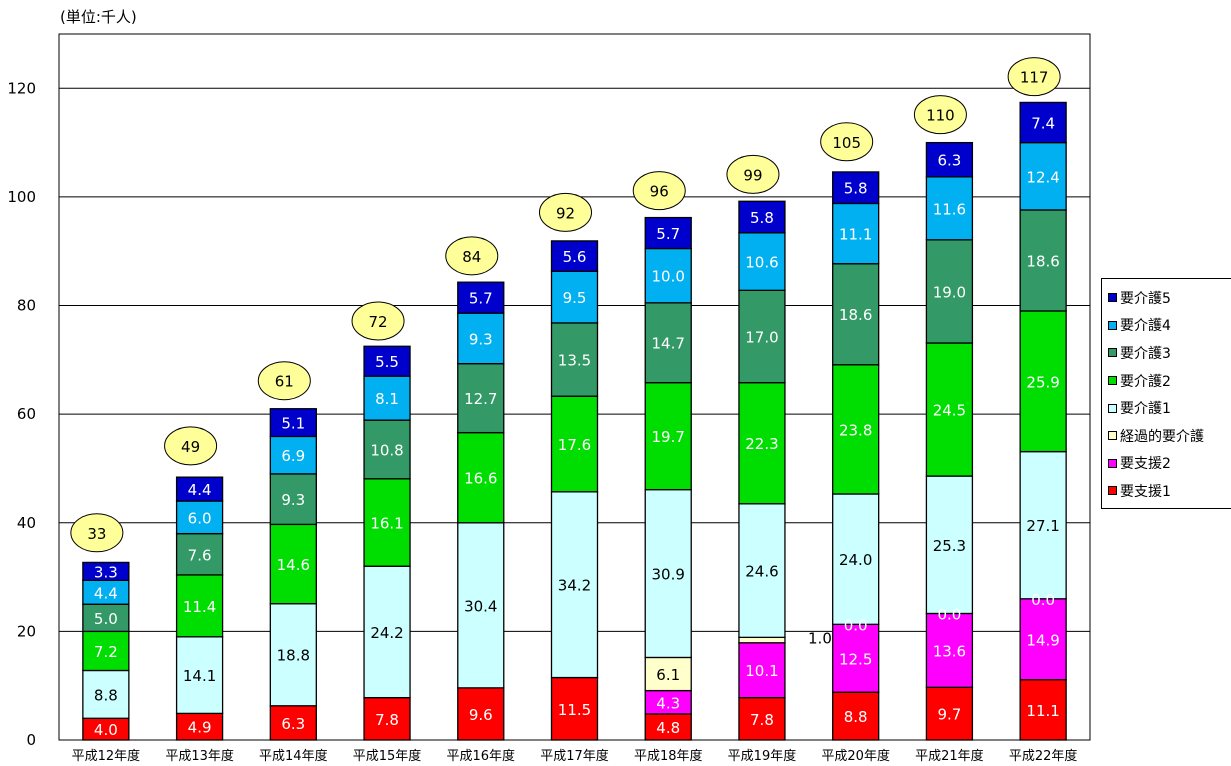 The height and width of the screenshot is (766, 1231). What do you see at coordinates (480, 606) in the screenshot?
I see `data-label: 30.4` at bounding box center [480, 606].